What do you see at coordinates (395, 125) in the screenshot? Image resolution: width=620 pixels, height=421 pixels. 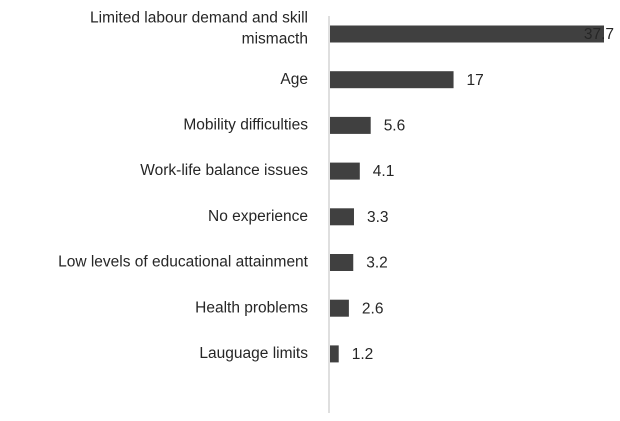 I see `data-label: 5.6` at bounding box center [395, 125].